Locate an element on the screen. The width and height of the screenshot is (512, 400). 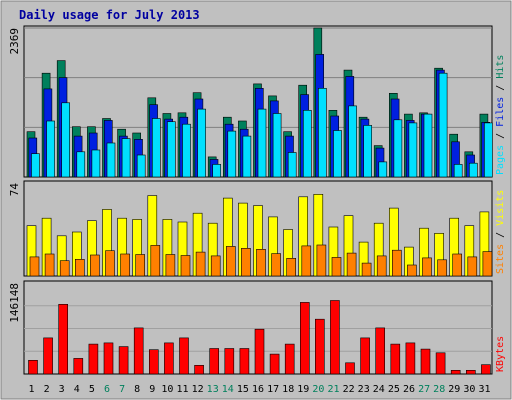
x-tick-label: 18 is located at coordinates (288, 389).